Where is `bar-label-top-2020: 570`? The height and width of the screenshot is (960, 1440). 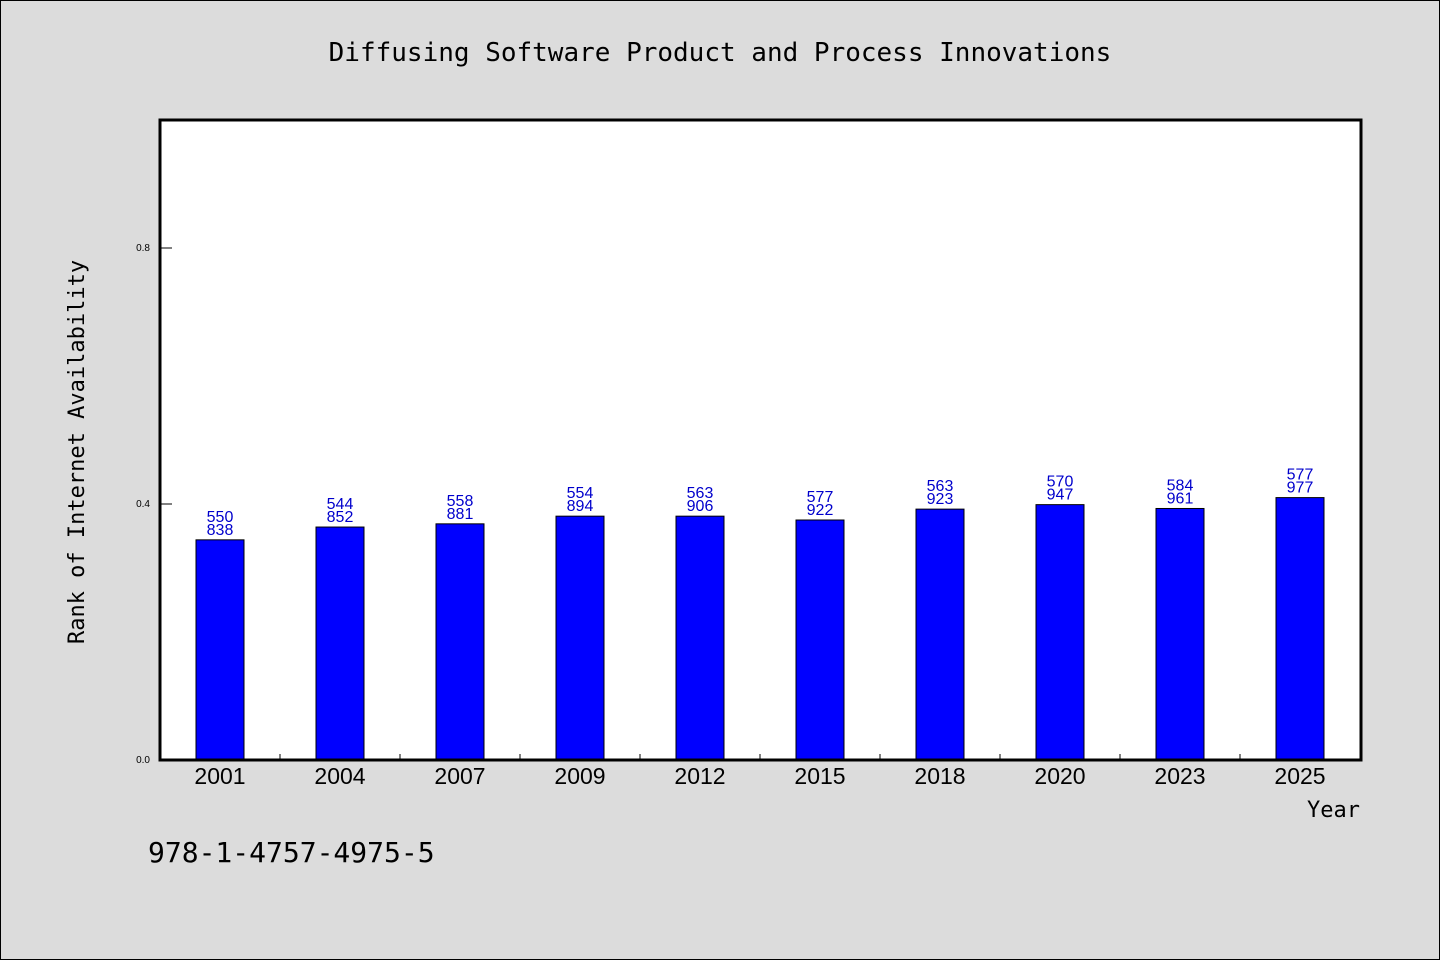 bar-label-top-2020: 570 is located at coordinates (1060, 482).